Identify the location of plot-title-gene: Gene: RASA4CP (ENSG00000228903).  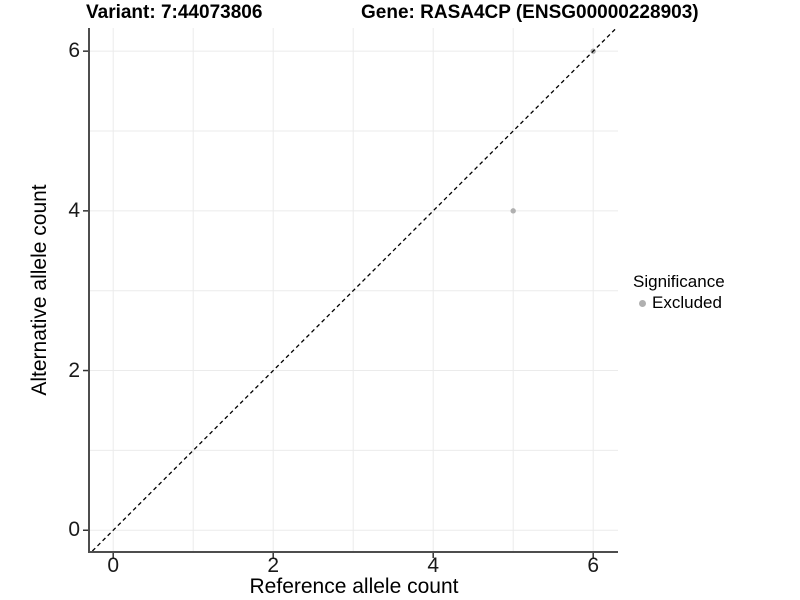
(530, 12).